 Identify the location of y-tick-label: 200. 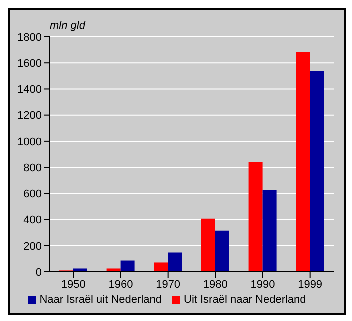
(33, 246).